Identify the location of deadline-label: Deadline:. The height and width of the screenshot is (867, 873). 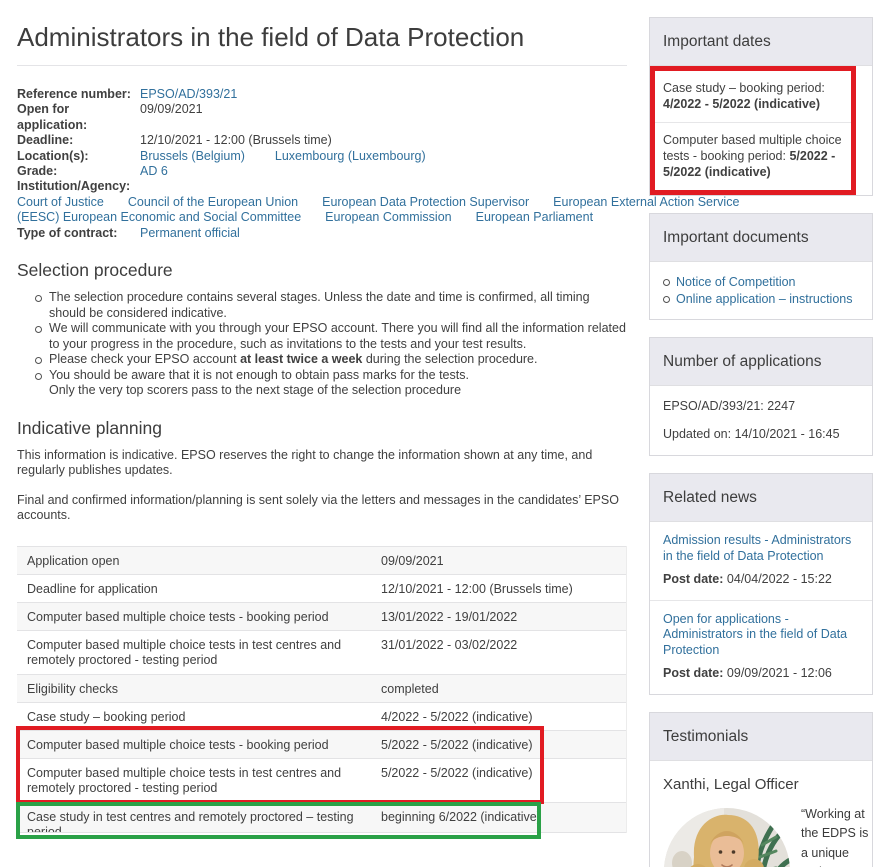
(45, 140).